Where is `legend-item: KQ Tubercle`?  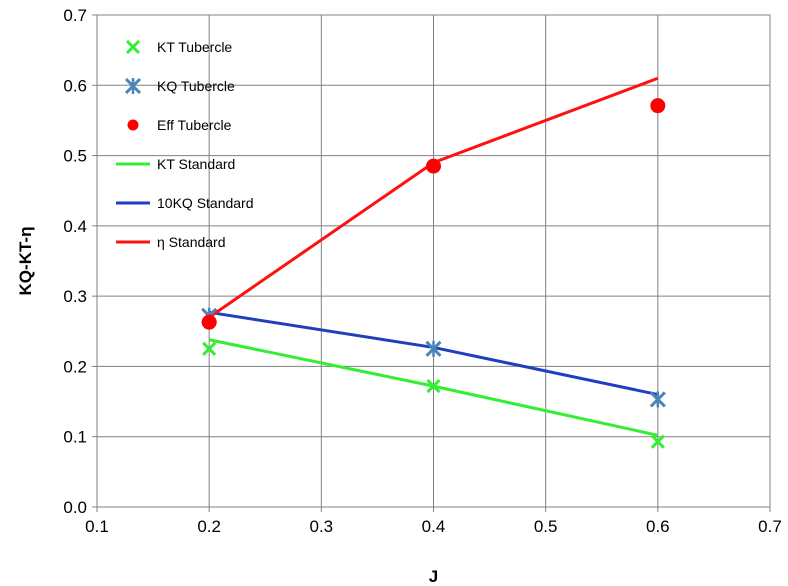 legend-item: KQ Tubercle is located at coordinates (179, 86).